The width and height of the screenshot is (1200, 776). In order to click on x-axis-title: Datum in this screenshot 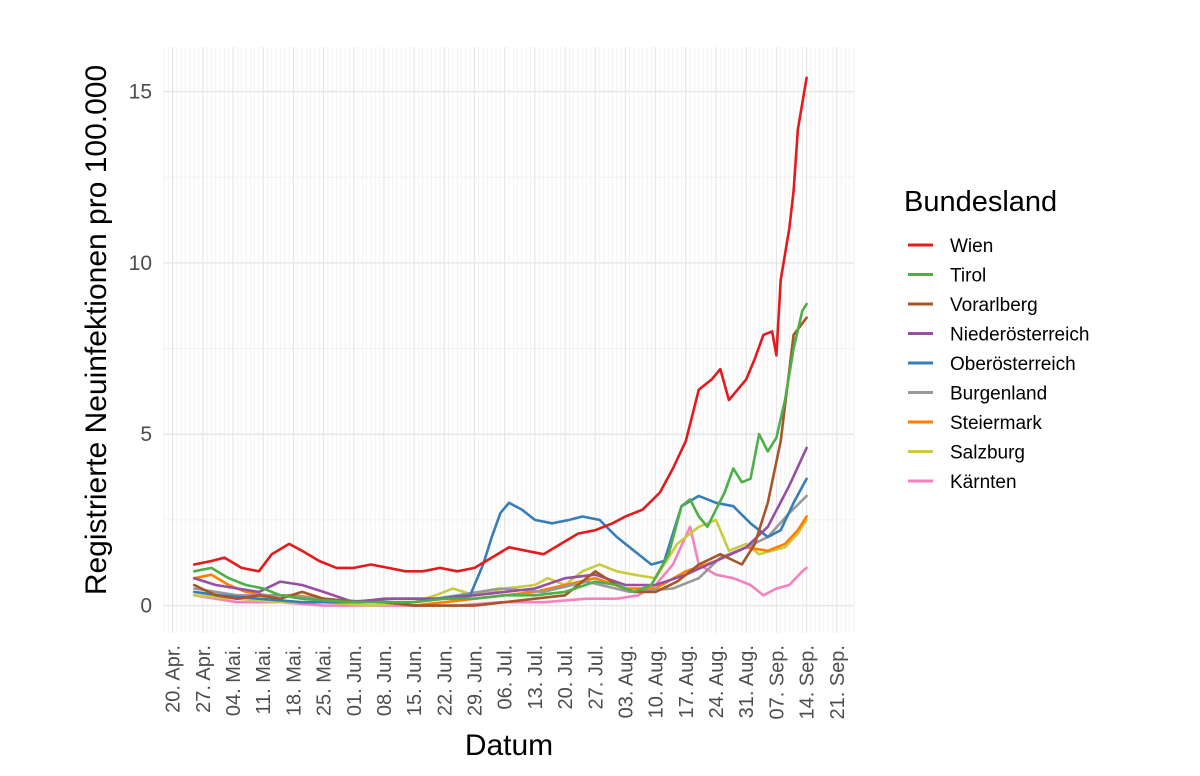, I will do `click(509, 745)`.